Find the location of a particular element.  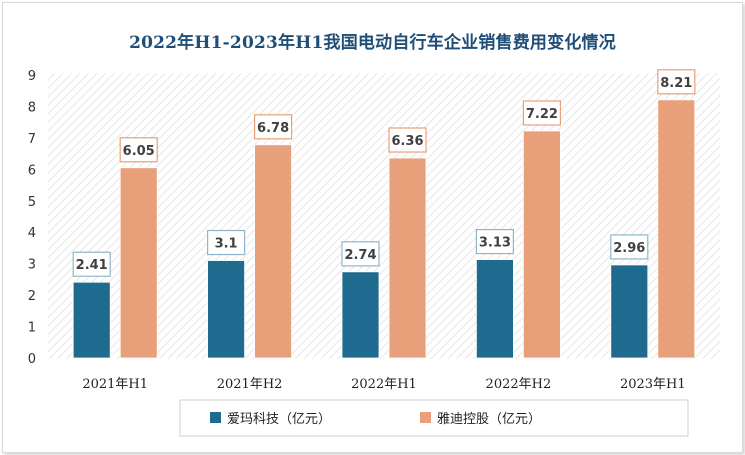

chart-title: 2022年H1-2023年H1我国电动自行车企业销售费用变化情况 is located at coordinates (372, 43).